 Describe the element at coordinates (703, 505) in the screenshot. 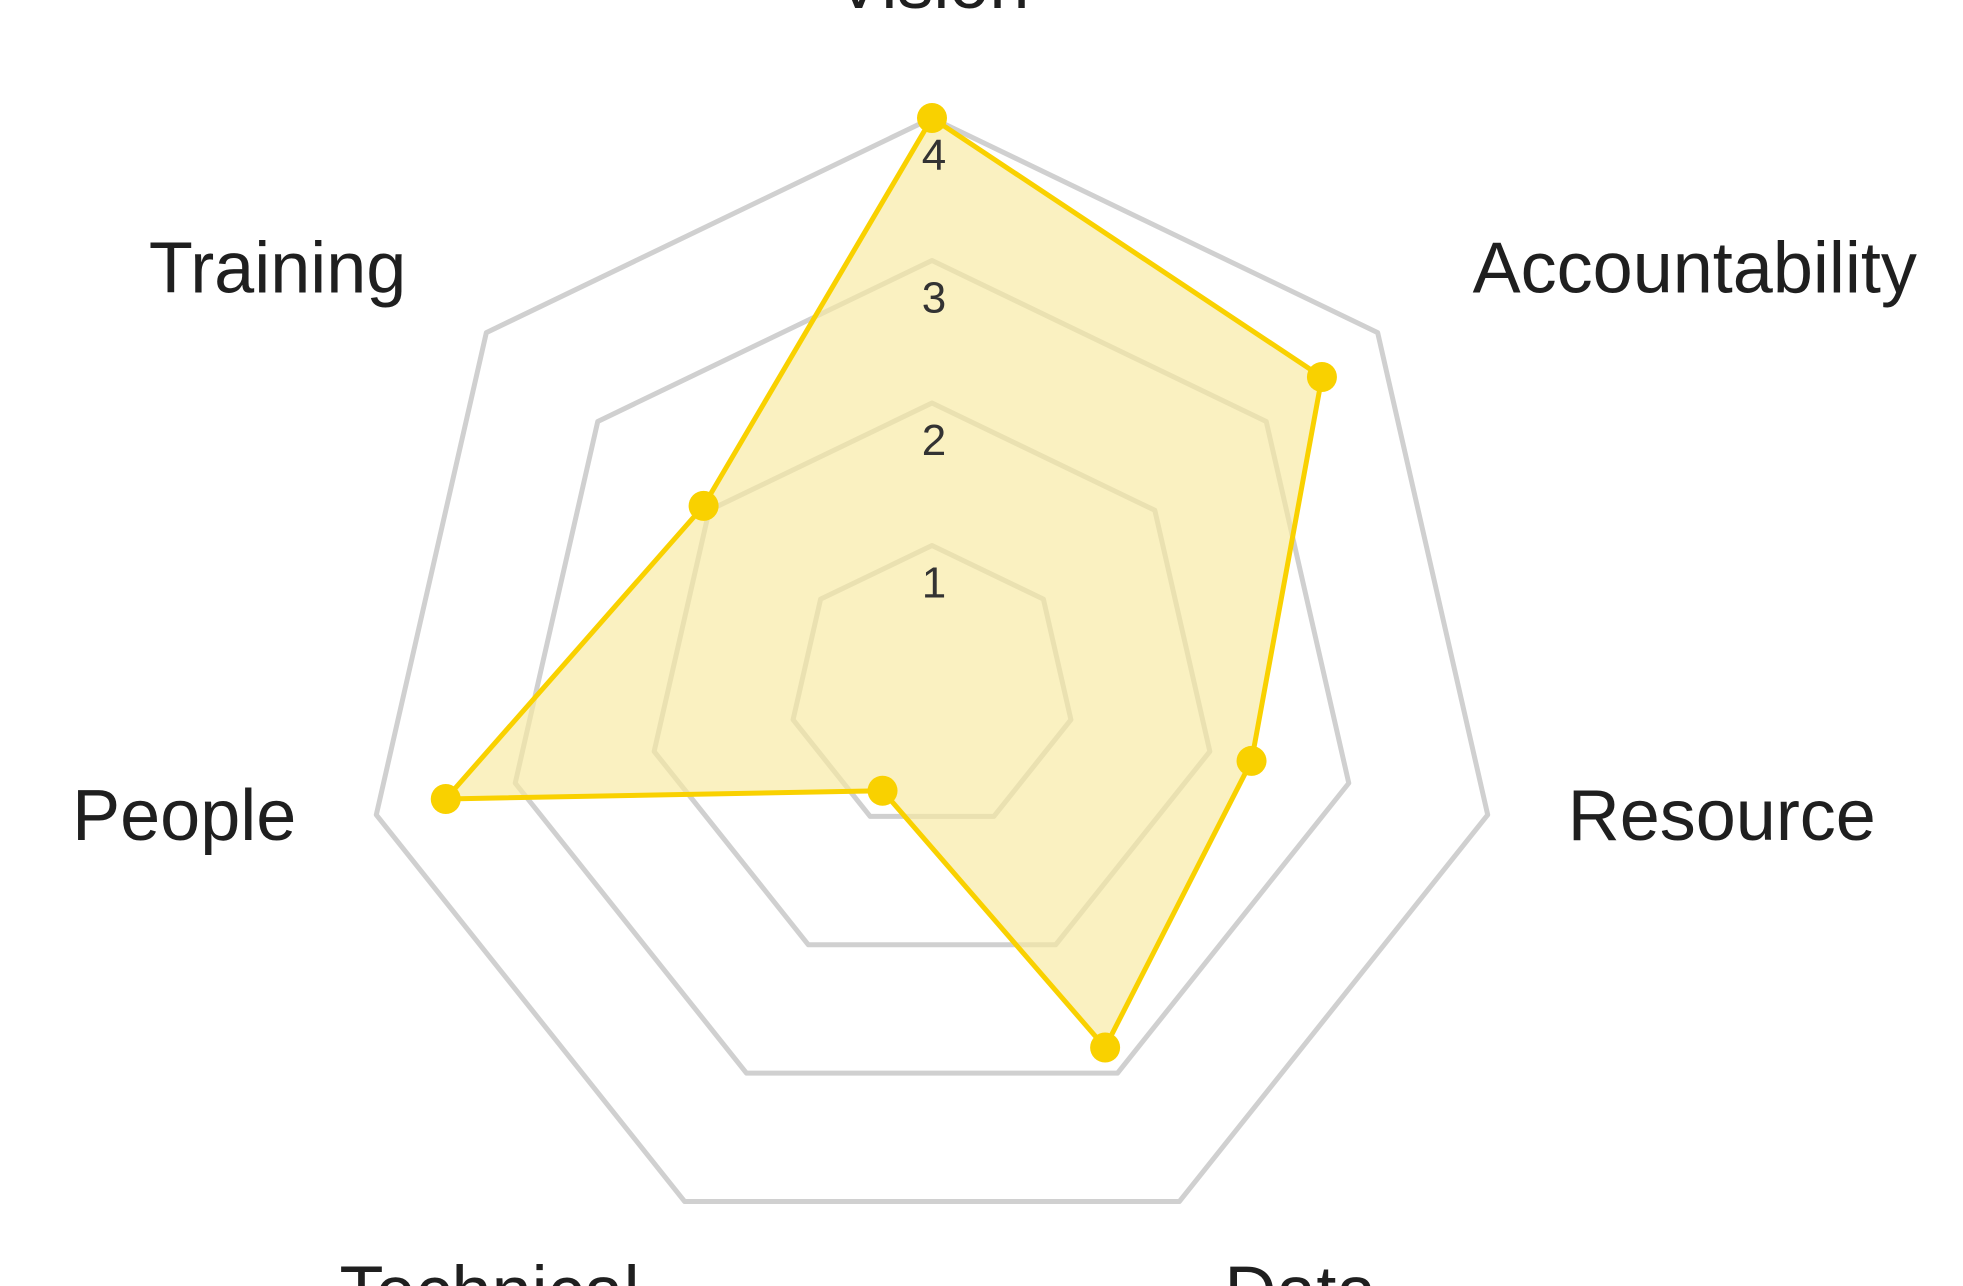

I see `data-point-training` at that location.